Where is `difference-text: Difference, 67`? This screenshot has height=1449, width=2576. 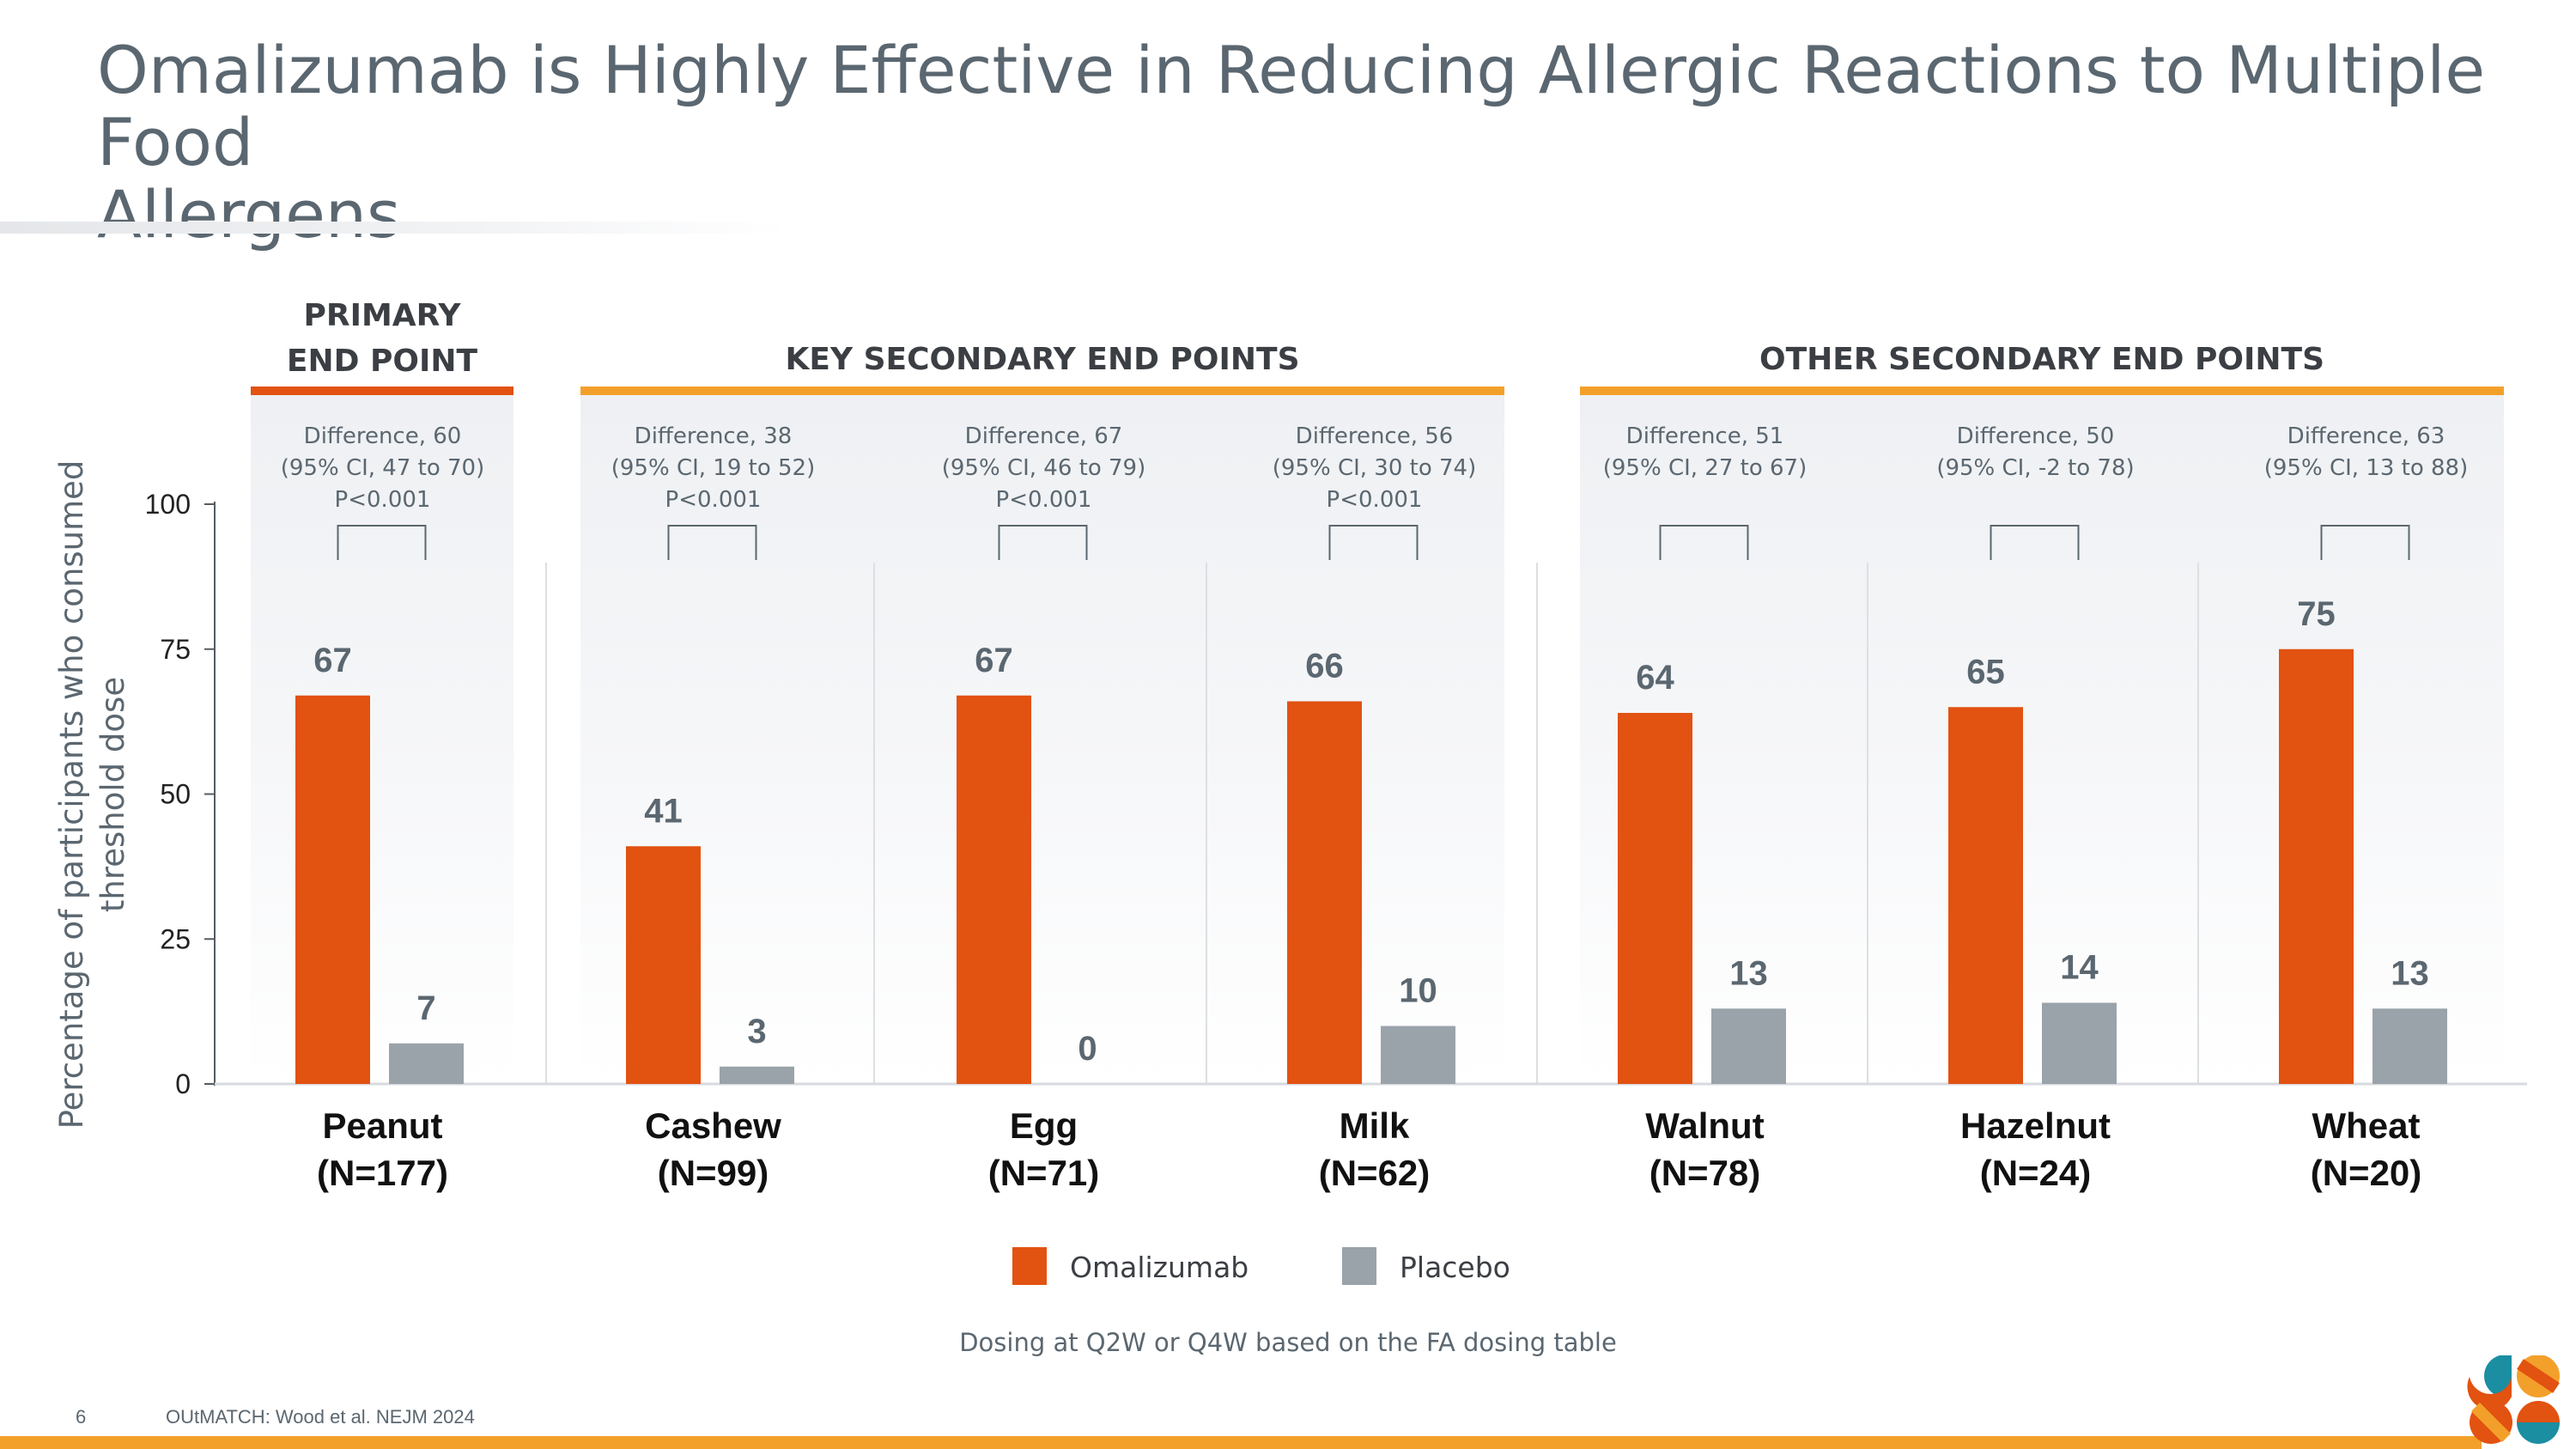 difference-text: Difference, 67 is located at coordinates (1044, 436).